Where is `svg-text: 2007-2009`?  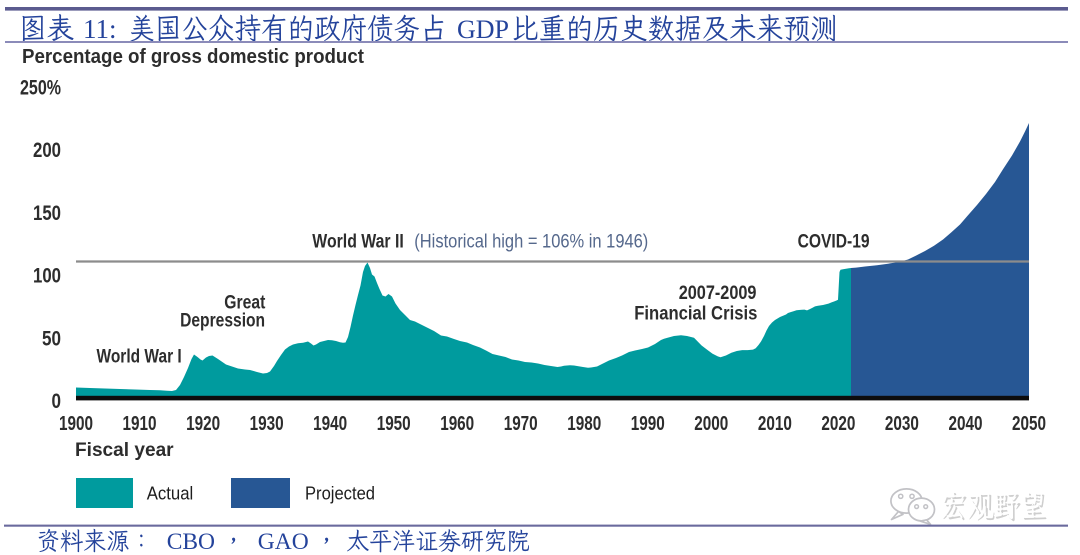 svg-text: 2007-2009 is located at coordinates (718, 293).